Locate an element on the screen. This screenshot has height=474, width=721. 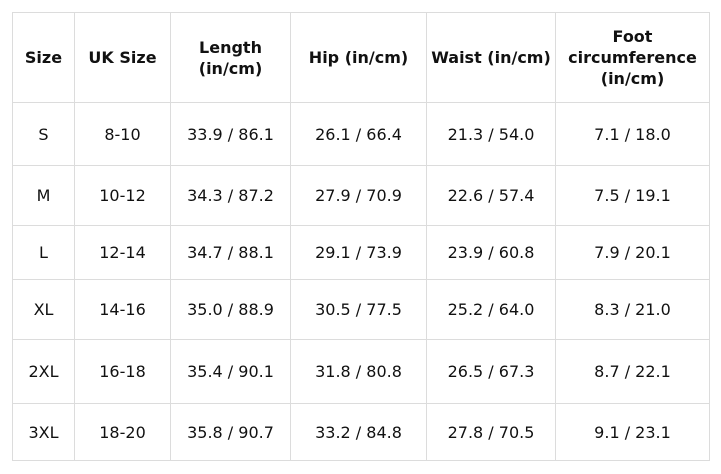
table-cell: 8.7 / 22.1 is located at coordinates (632, 371).